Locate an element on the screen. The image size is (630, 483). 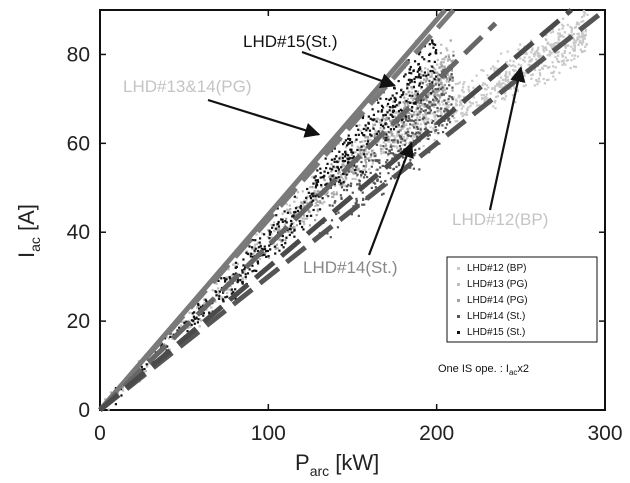
legend-label: LHD#12 (BP) is located at coordinates (496, 268).